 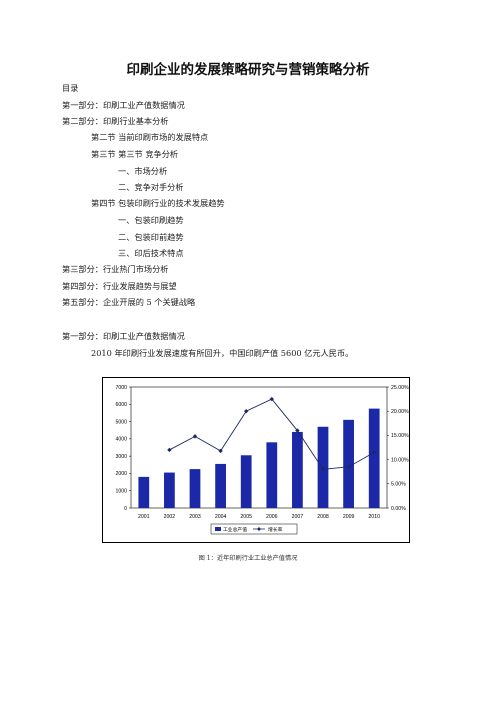 I want to click on x-tick-label: 2007, so click(x=298, y=517).